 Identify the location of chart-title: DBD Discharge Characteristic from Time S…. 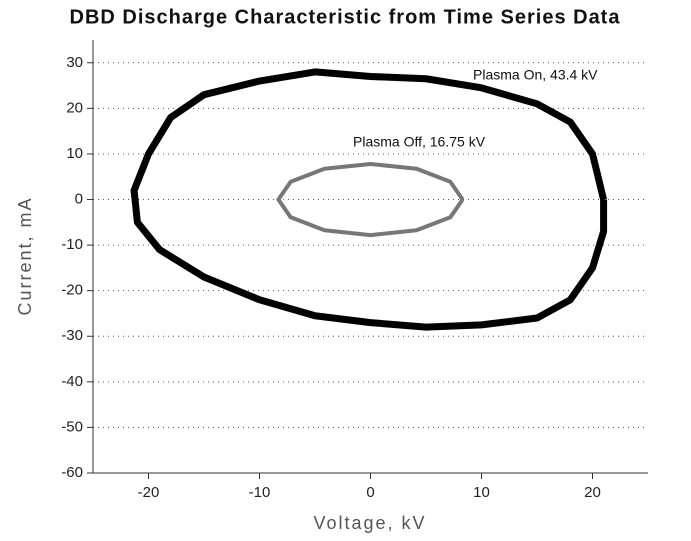
(345, 17).